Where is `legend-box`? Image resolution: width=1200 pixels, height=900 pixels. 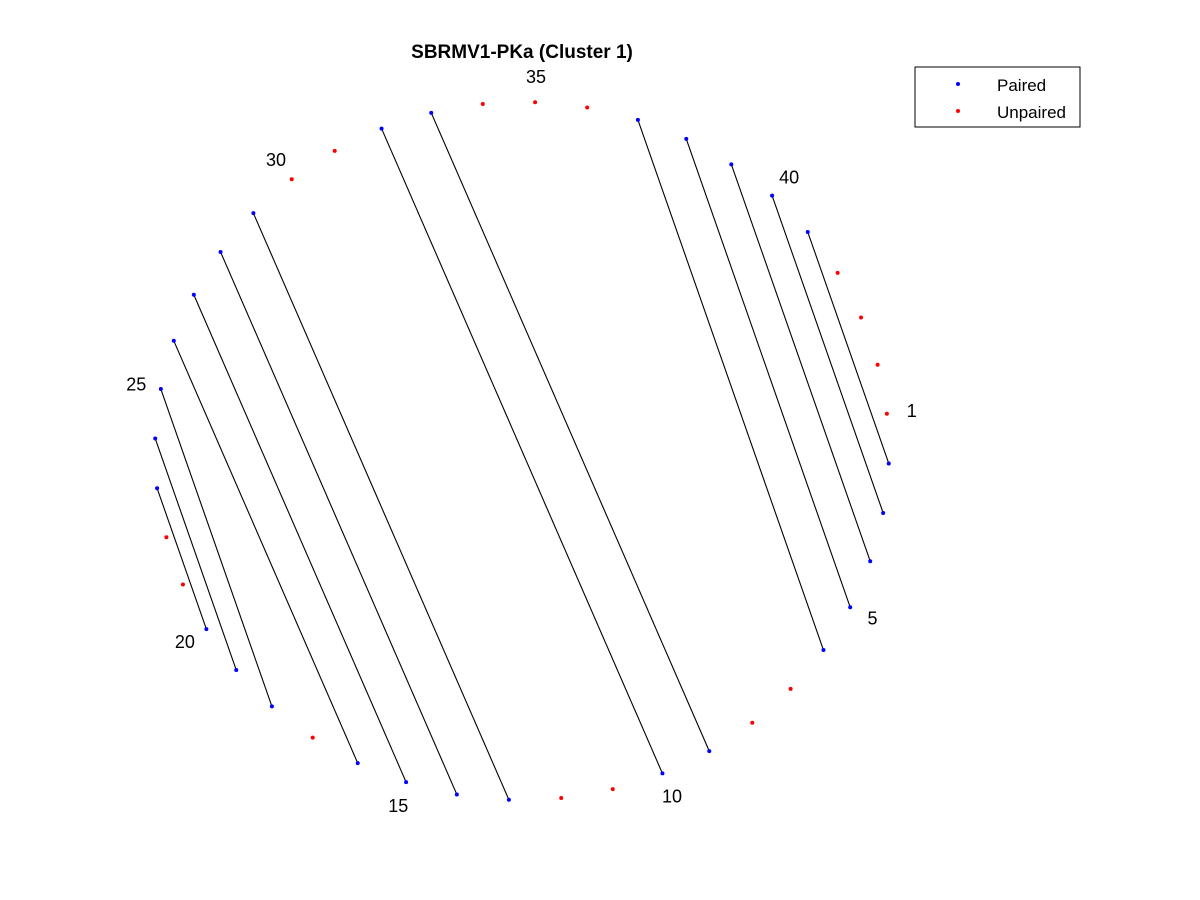 legend-box is located at coordinates (997, 97).